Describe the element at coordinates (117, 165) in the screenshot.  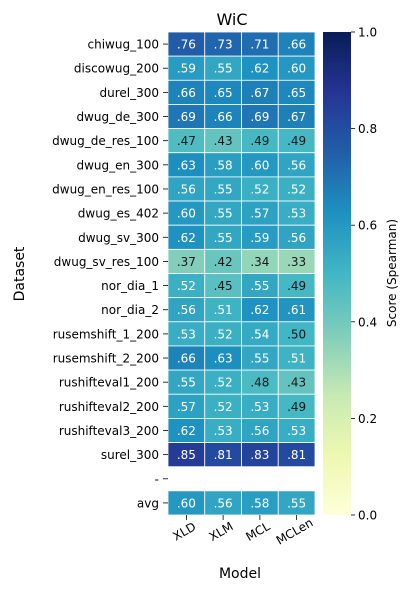
I see `row-tick-label: dwug_en_300` at that location.